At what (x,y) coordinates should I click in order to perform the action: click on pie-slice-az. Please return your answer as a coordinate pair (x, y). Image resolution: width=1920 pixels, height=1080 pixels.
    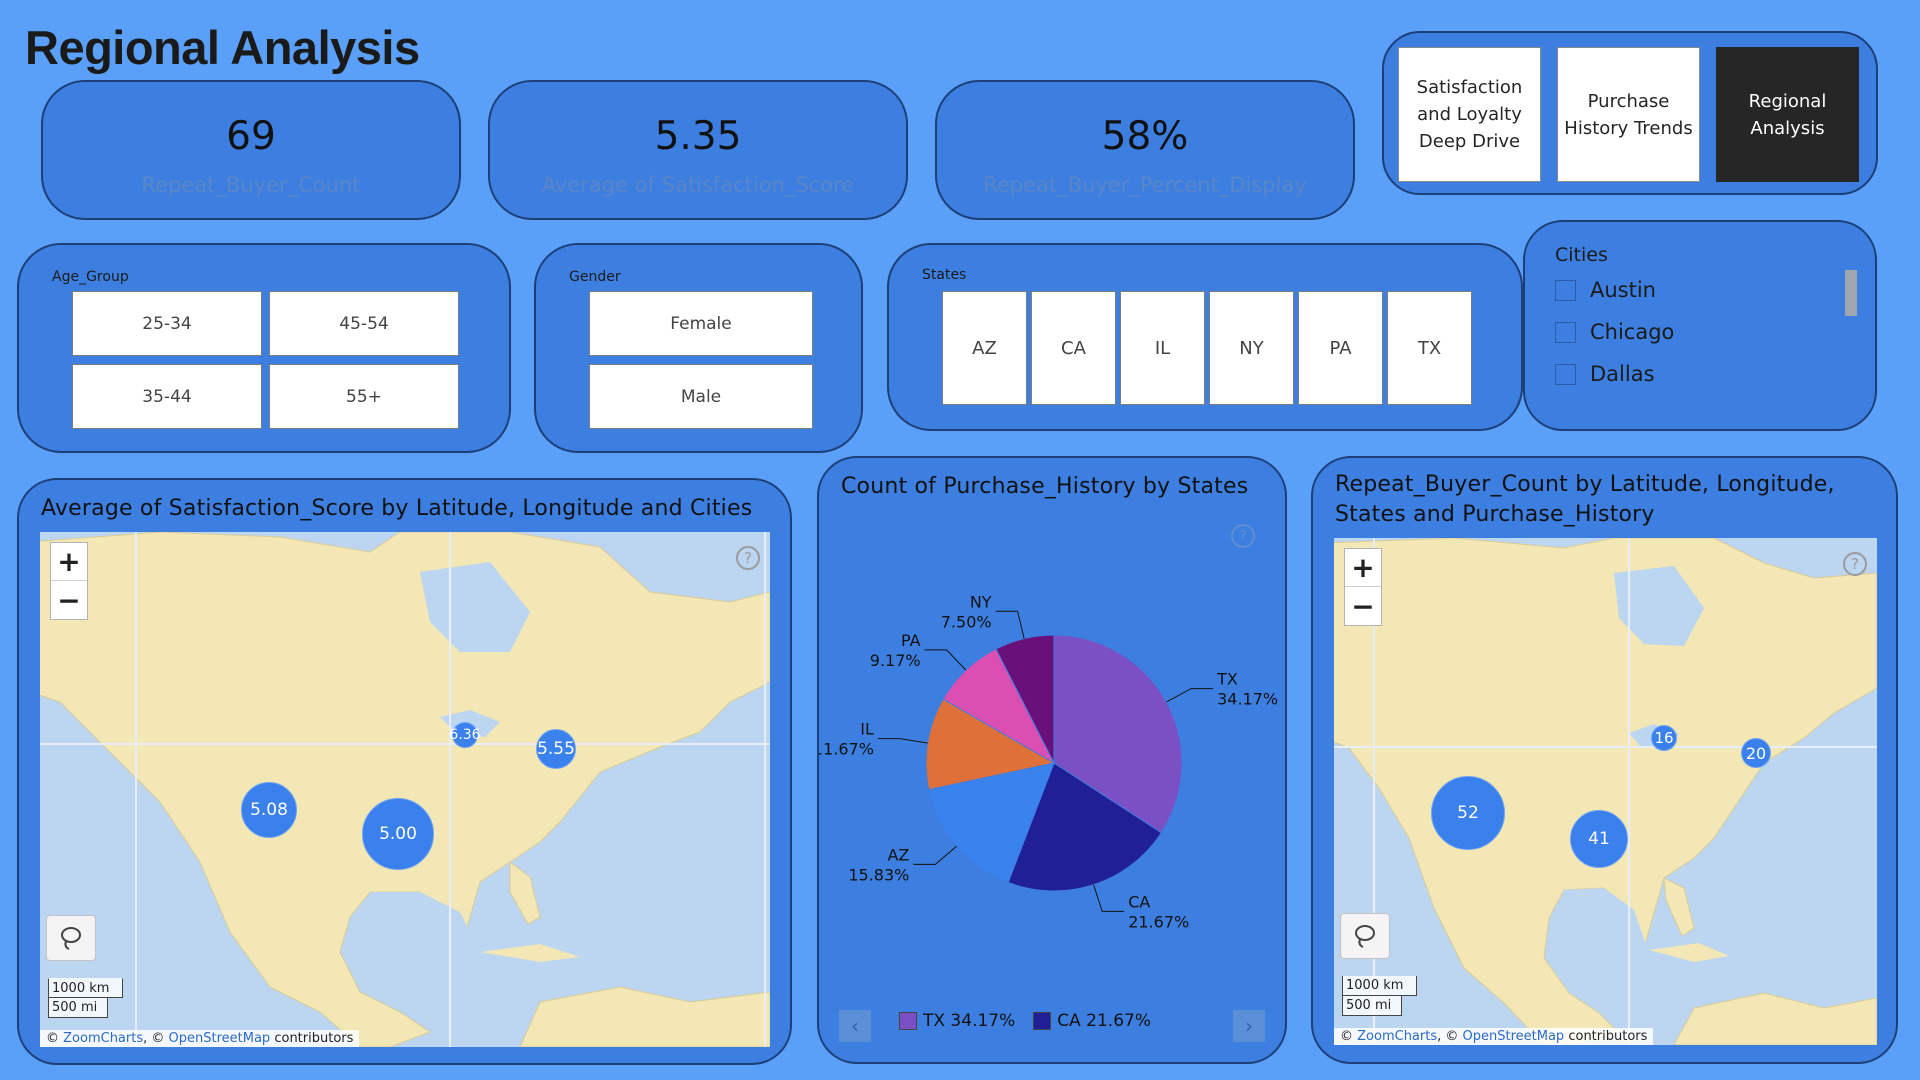
    Looking at the image, I should click on (991, 823).